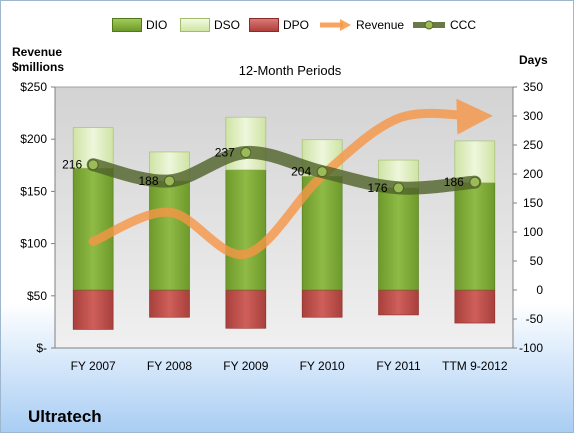 The width and height of the screenshot is (574, 433). I want to click on right-tick-label-7: 250, so click(533, 145).